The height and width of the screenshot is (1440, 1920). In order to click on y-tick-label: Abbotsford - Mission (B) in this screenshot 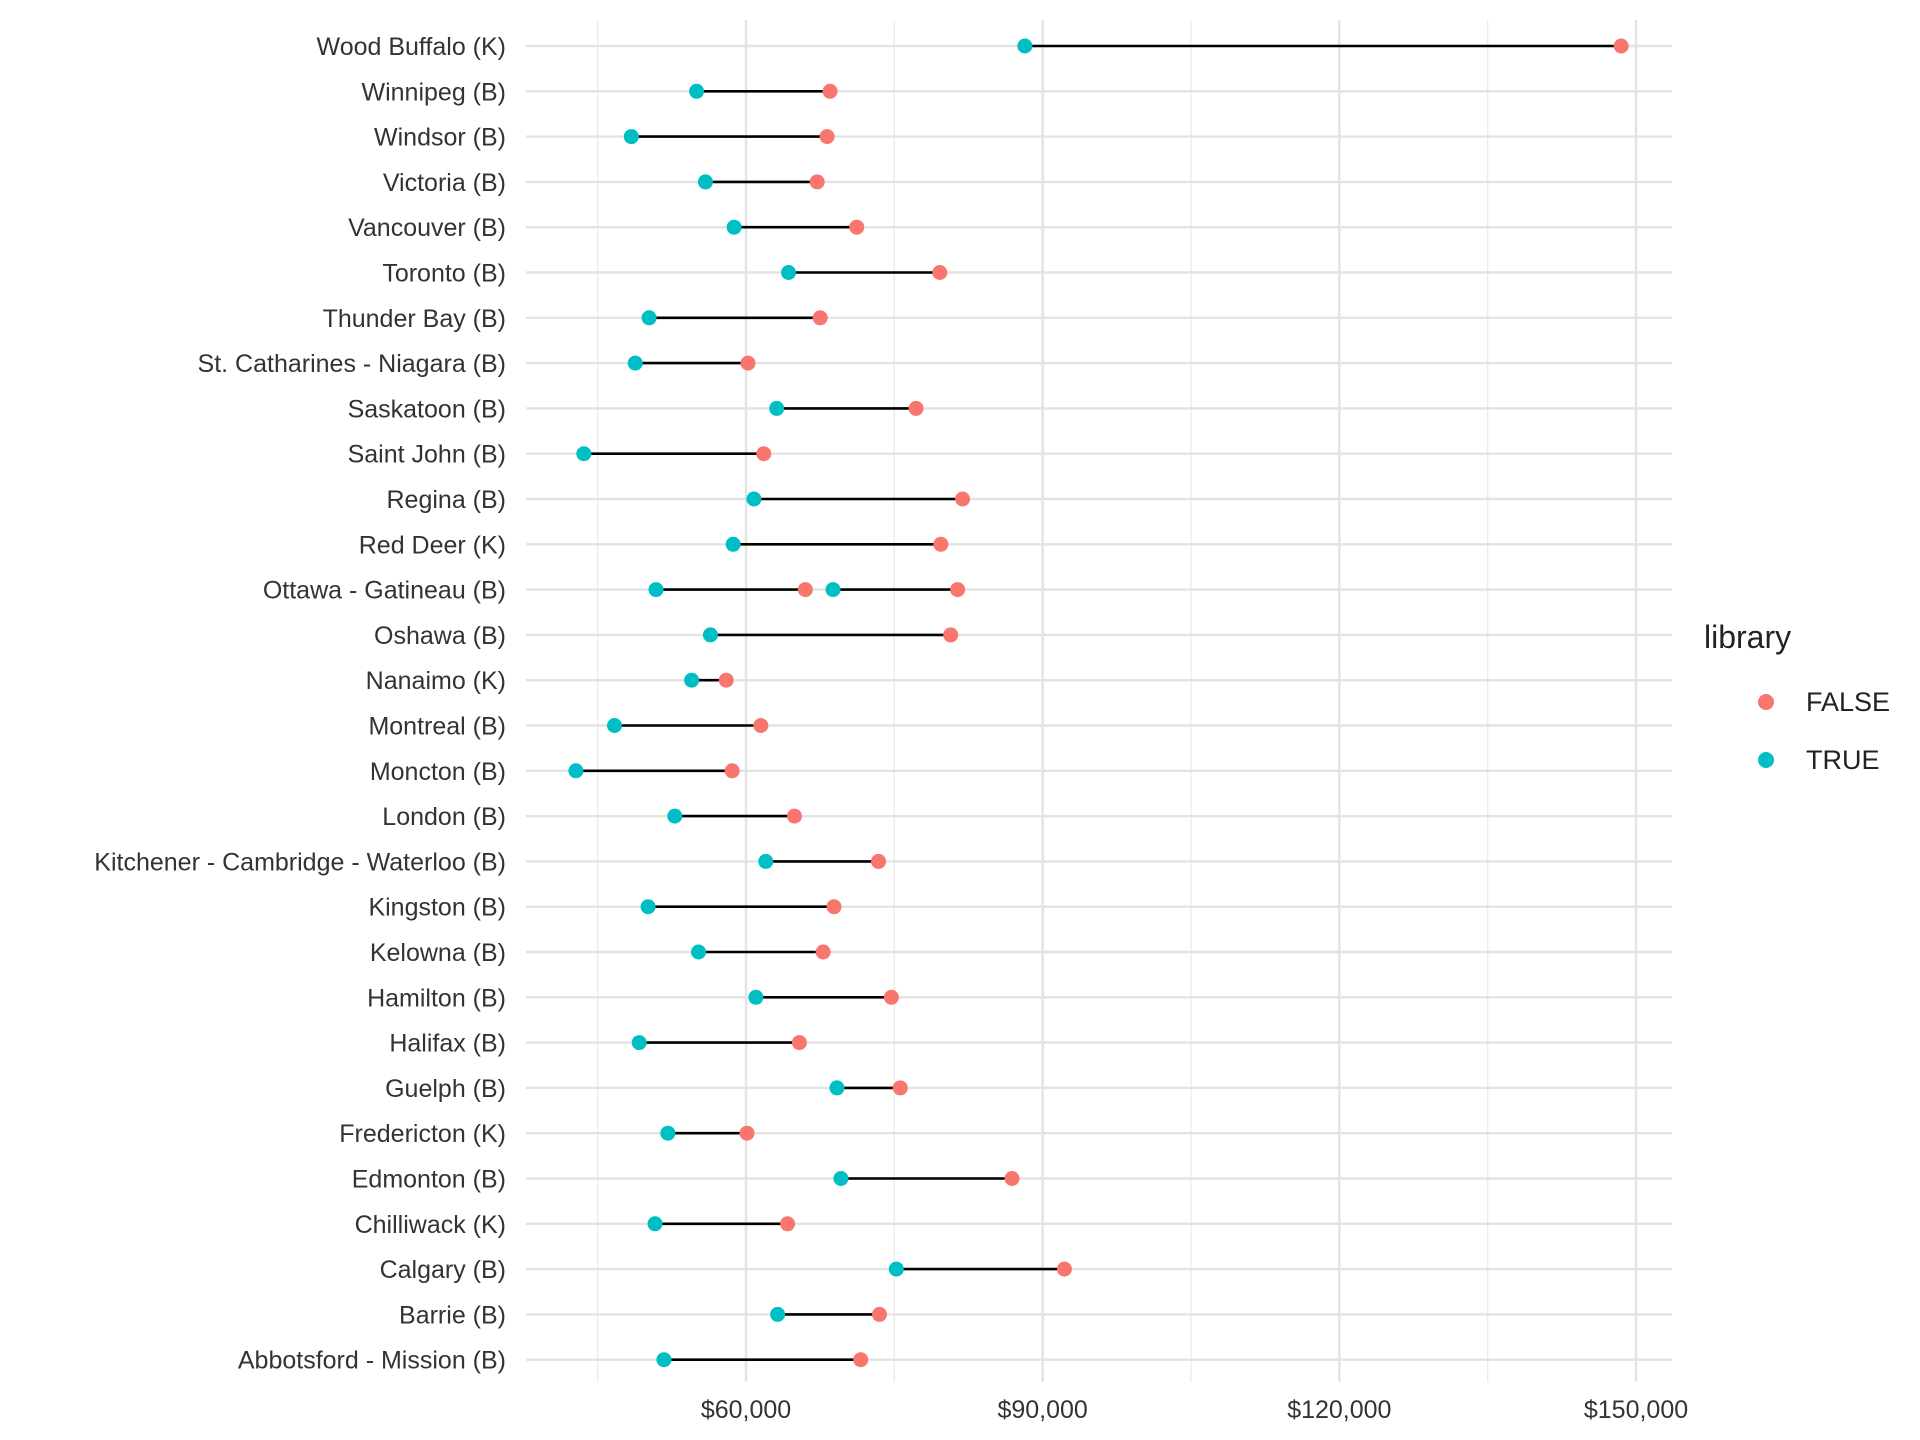, I will do `click(372, 1361)`.